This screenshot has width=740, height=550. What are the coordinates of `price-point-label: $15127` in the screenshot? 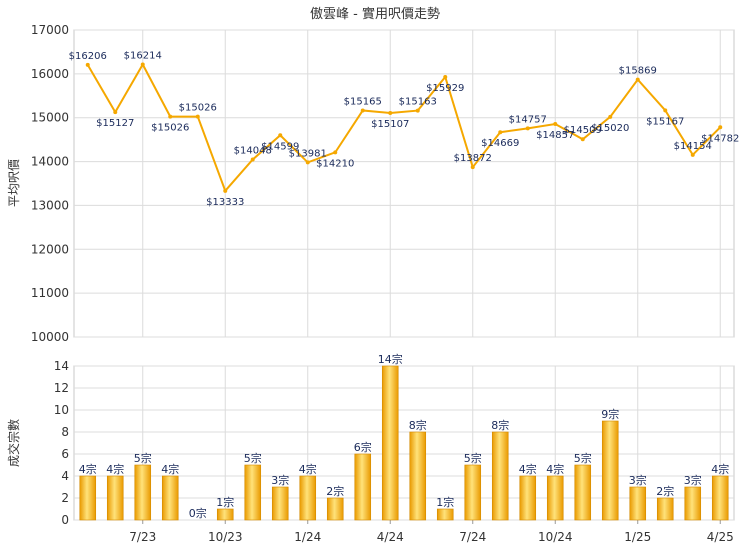 It's located at (115, 123).